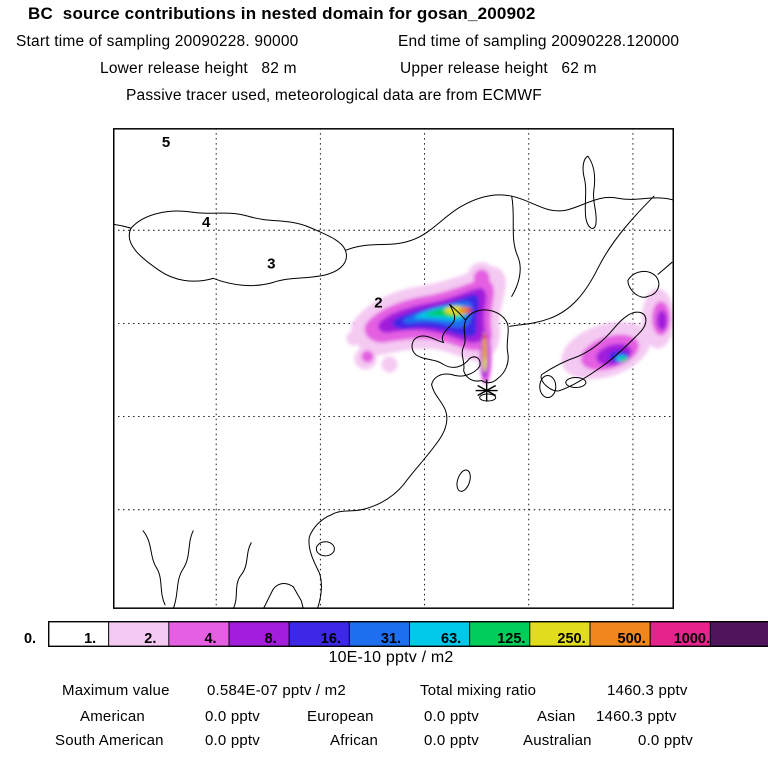 The width and height of the screenshot is (768, 768). I want to click on primorye-coast, so click(581, 261).